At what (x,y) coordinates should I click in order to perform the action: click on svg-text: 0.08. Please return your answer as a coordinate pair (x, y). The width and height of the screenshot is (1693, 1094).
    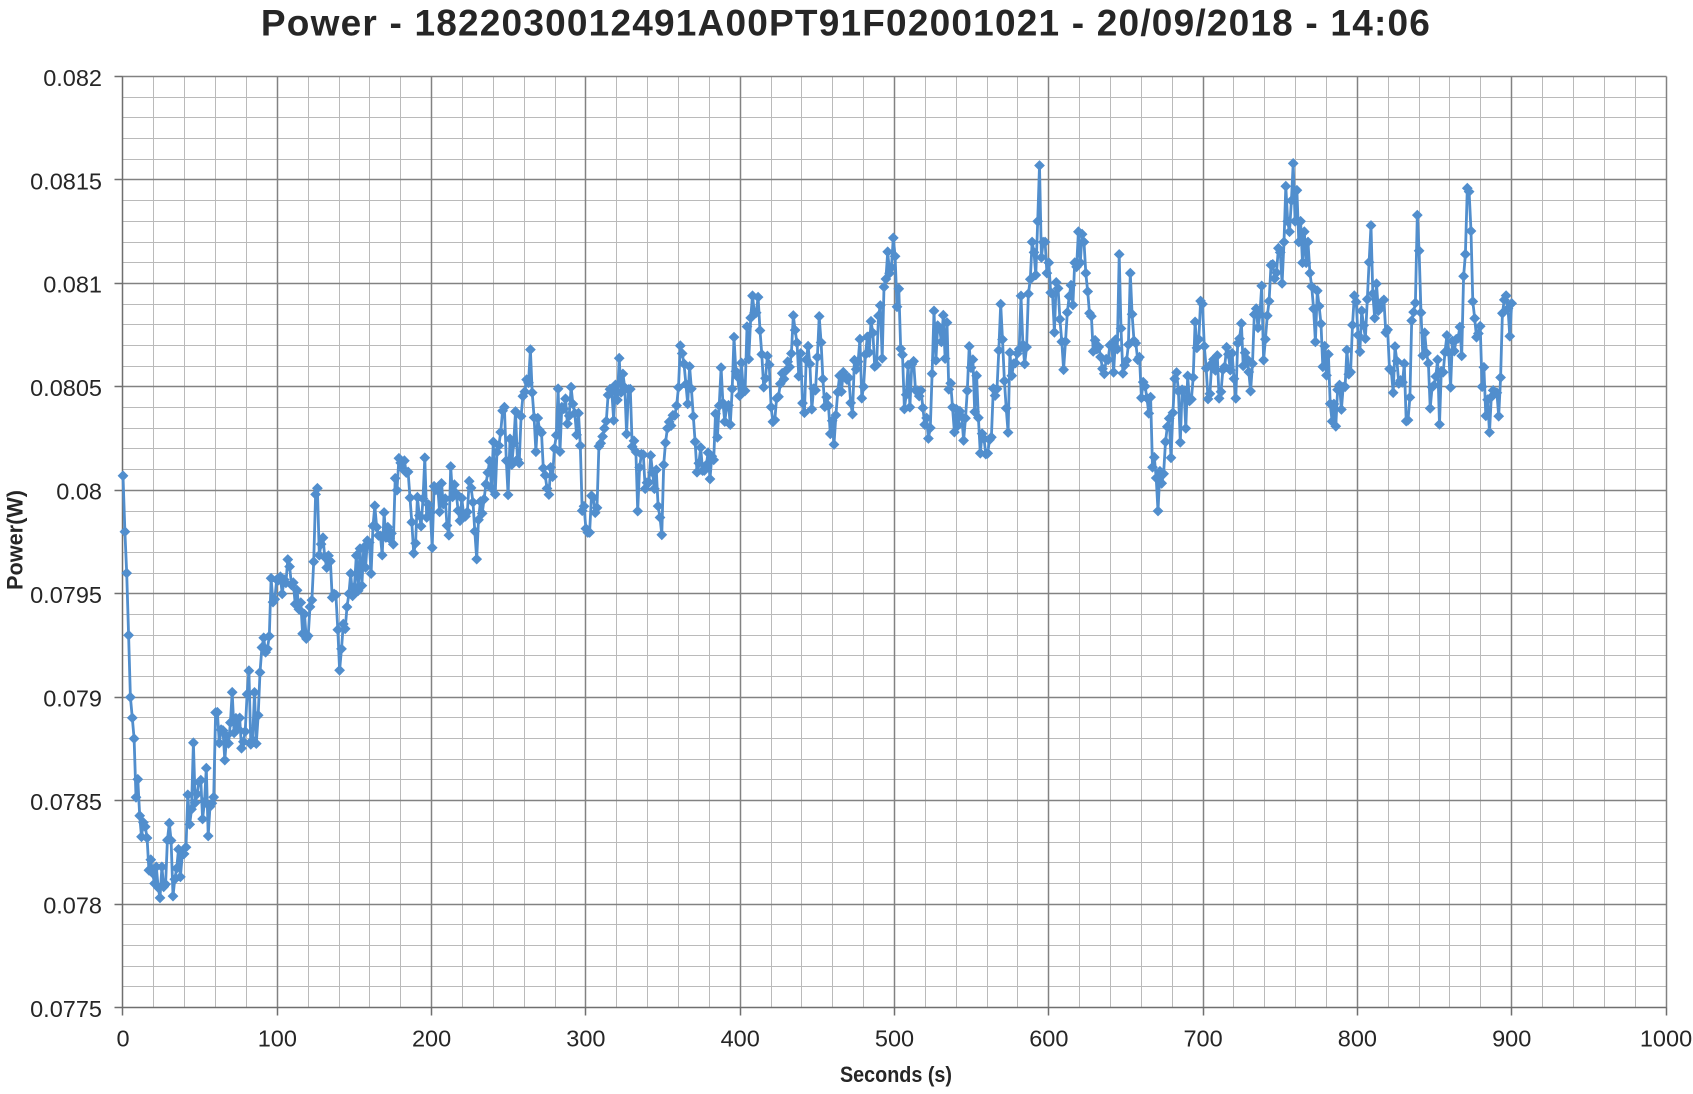
    Looking at the image, I should click on (79, 492).